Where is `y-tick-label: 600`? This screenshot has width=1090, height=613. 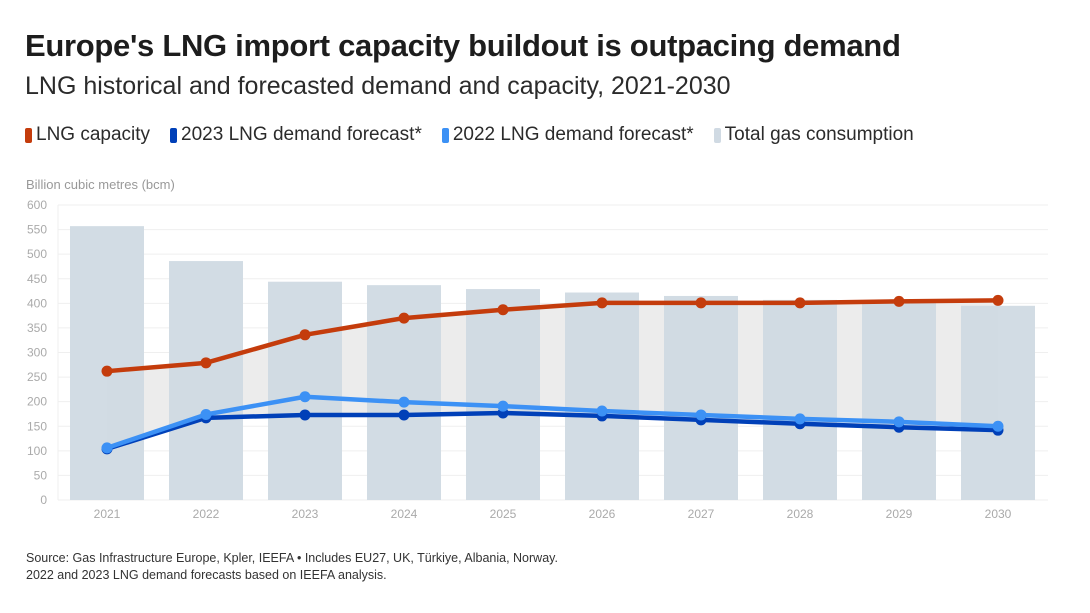 y-tick-label: 600 is located at coordinates (37, 205).